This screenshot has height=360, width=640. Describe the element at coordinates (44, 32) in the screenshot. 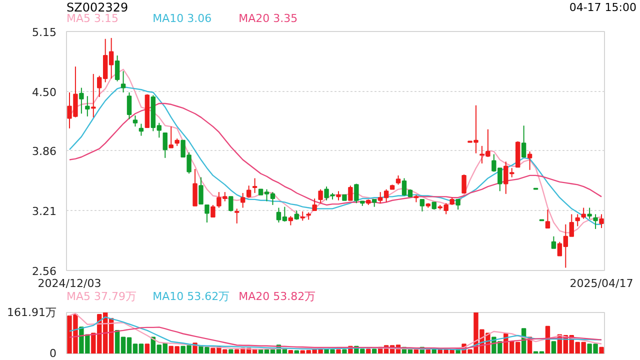

I see `y-tick-label: 5.15` at that location.